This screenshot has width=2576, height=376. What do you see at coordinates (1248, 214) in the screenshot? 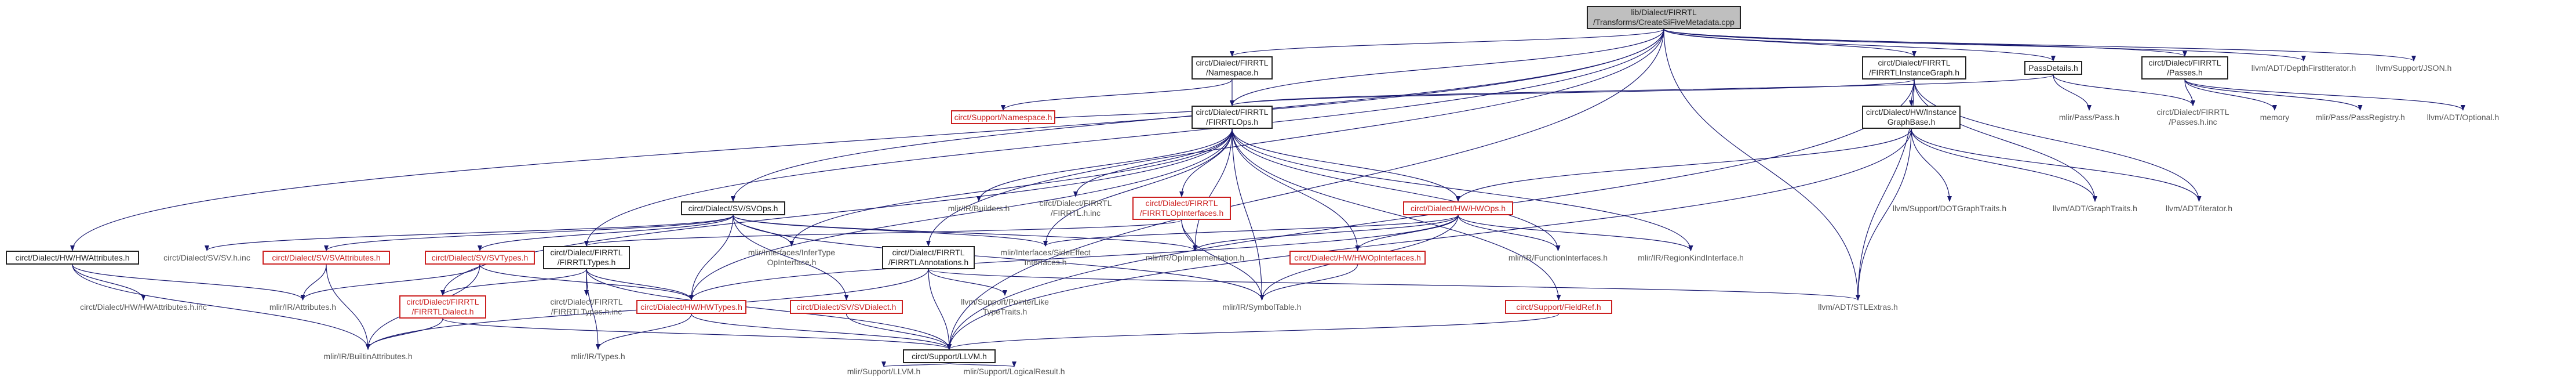
I see `edge-firrtlops-to-symboltable` at bounding box center [1248, 214].